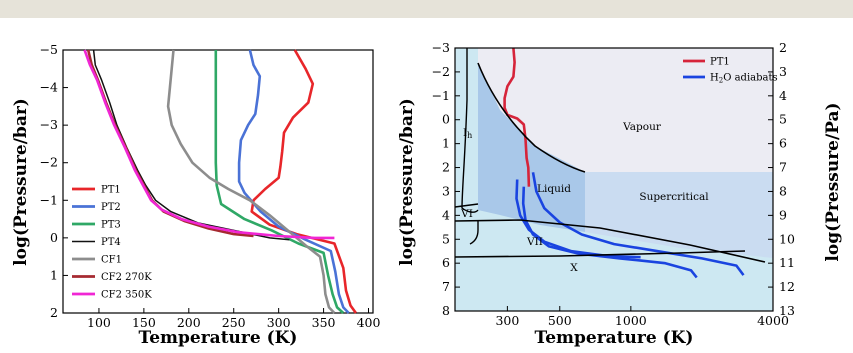 The width and height of the screenshot is (853, 353). I want to click on right-y-tick-label-0: 0, so click(446, 119).